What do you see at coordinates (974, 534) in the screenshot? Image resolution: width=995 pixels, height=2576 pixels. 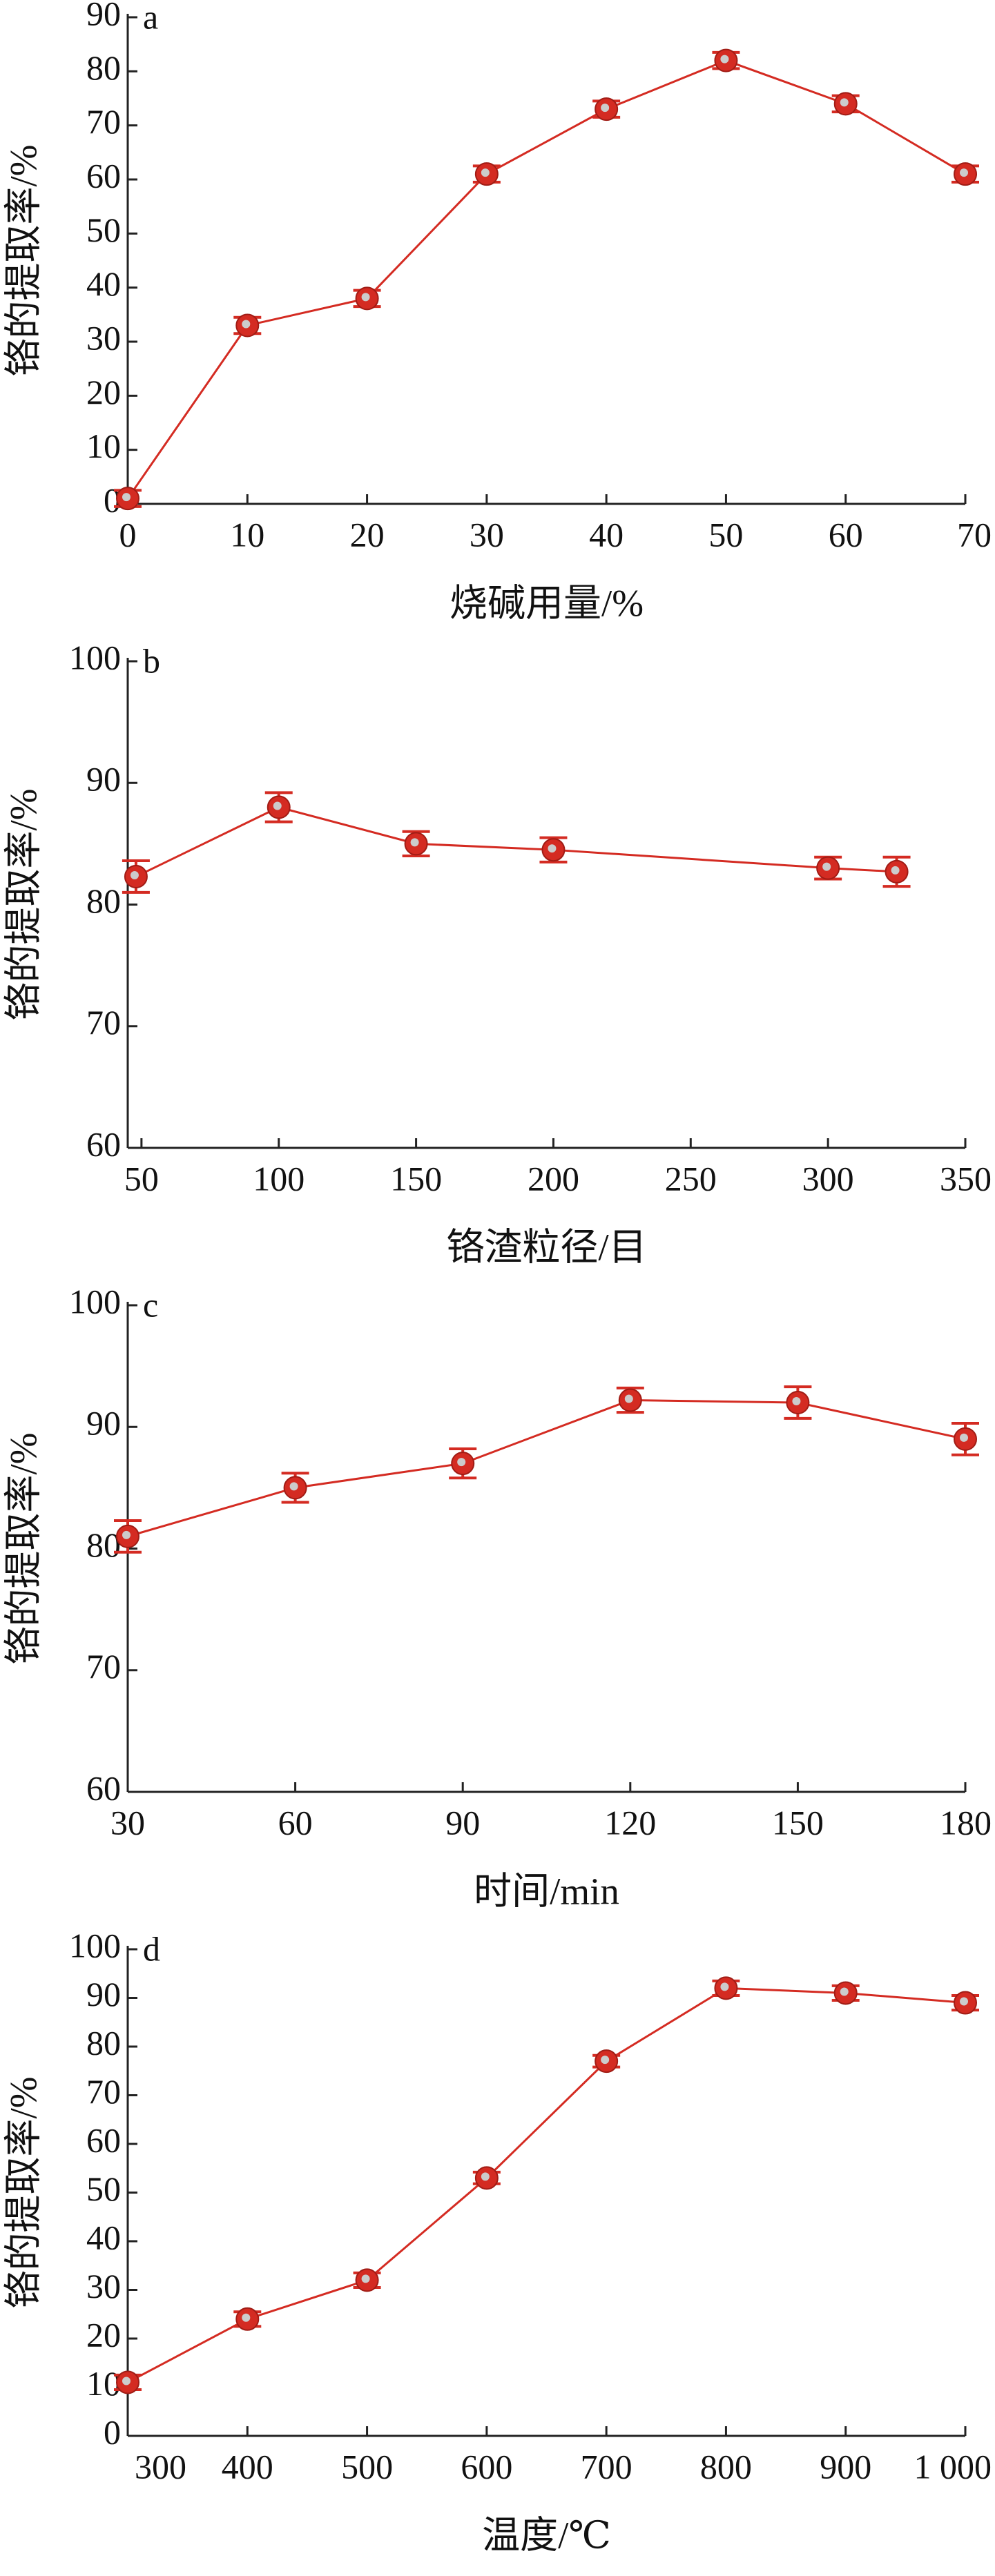 I see `x-tick-label: 70` at bounding box center [974, 534].